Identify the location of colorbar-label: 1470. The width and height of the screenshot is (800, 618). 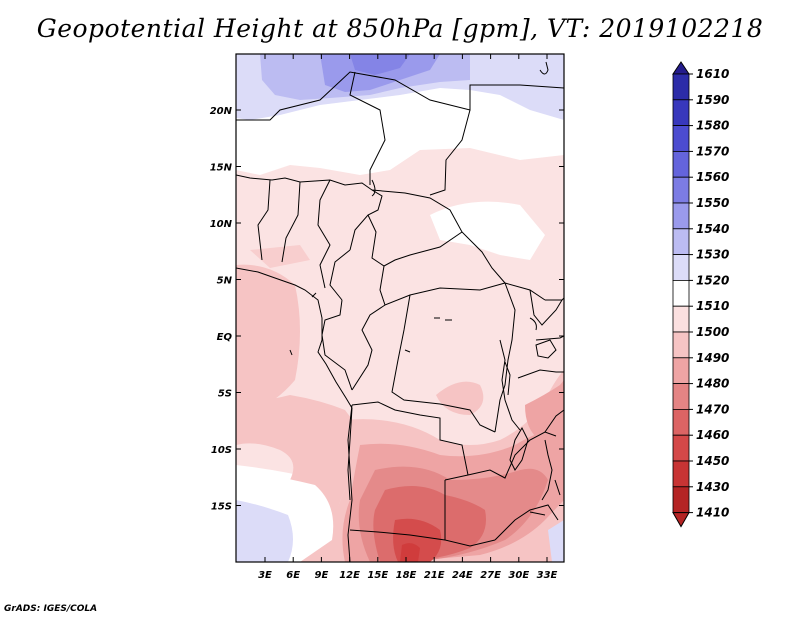
(712, 409).